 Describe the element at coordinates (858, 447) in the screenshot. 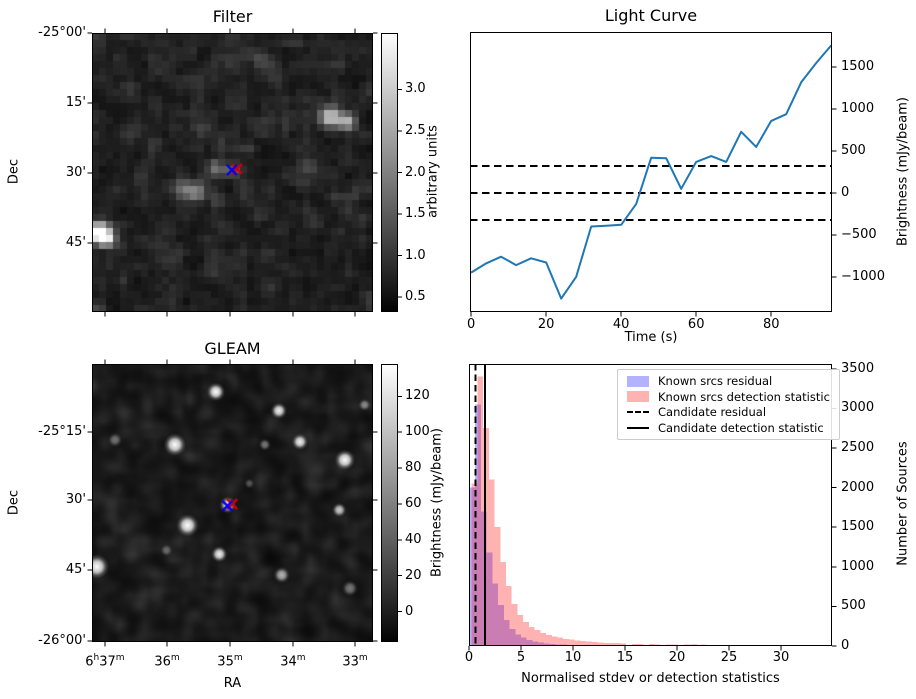

I see `hist-ytick-label: 2500` at that location.